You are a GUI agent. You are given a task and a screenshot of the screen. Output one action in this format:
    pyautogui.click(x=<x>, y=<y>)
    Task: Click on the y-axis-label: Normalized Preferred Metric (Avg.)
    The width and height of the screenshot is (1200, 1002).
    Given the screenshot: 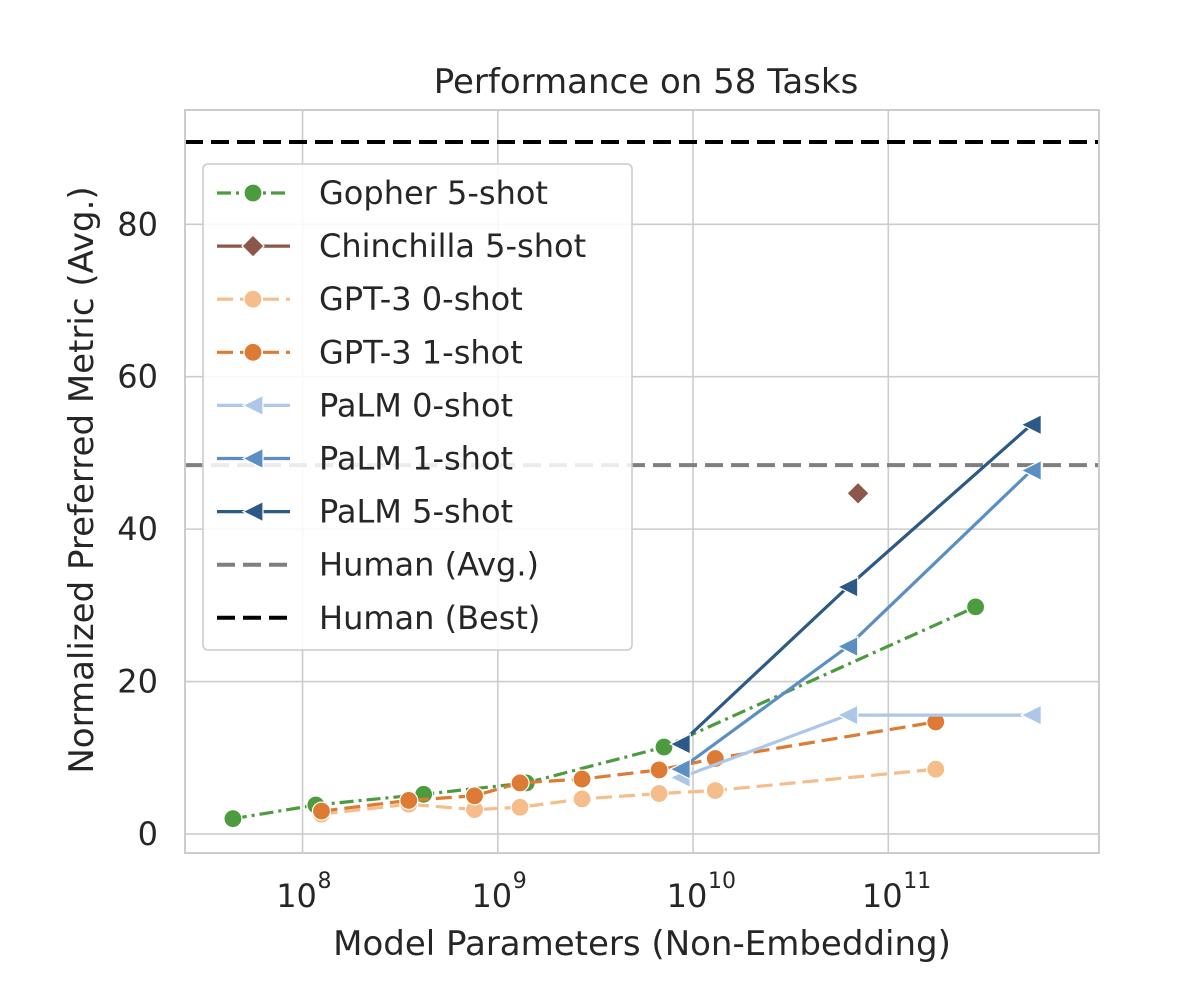 What is the action you would take?
    pyautogui.click(x=82, y=479)
    